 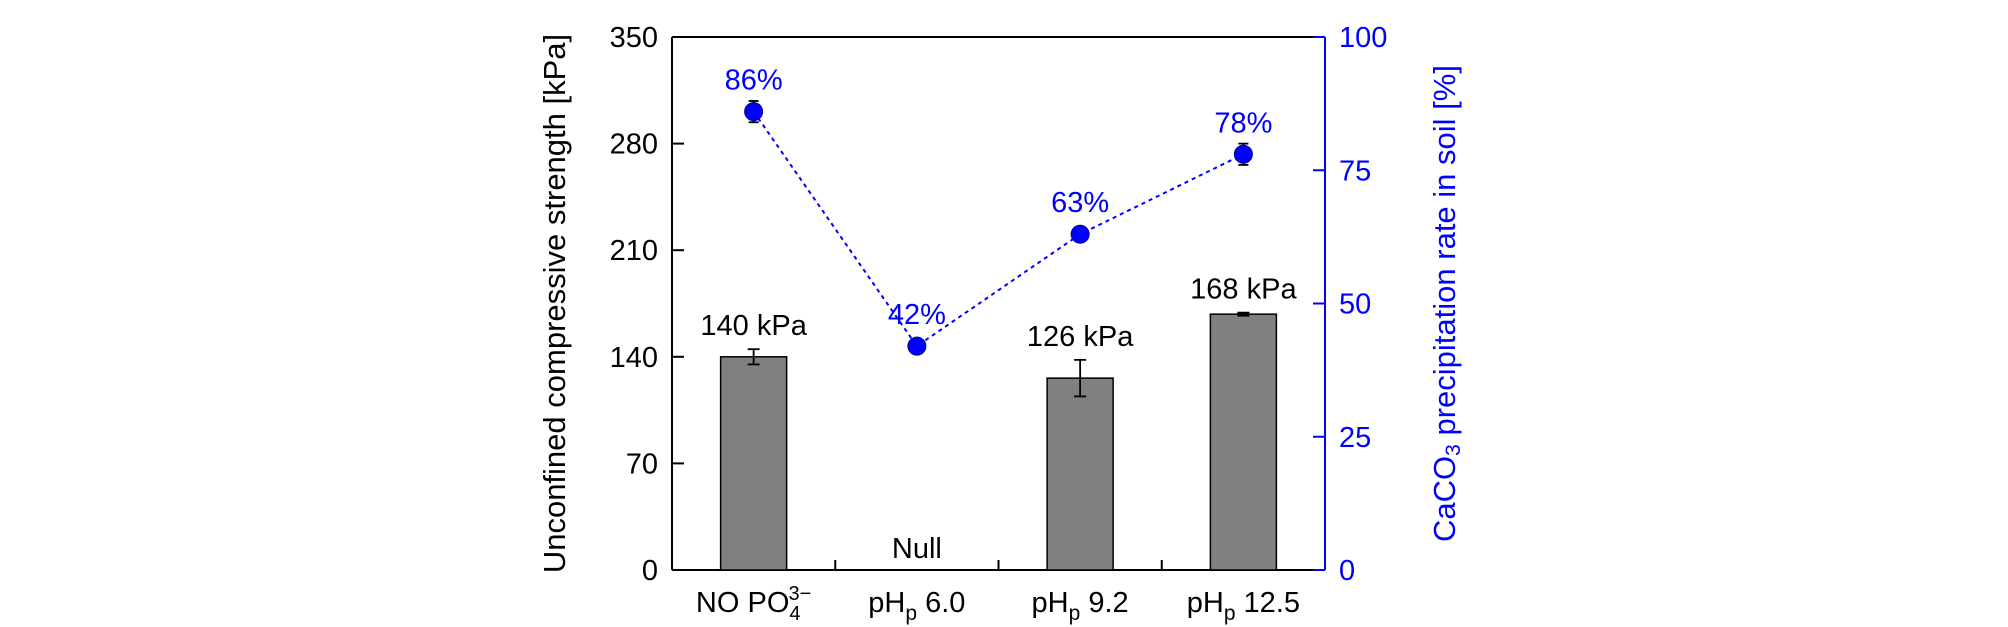 What do you see at coordinates (794, 614) in the screenshot?
I see `x-category-subscript: 4` at bounding box center [794, 614].